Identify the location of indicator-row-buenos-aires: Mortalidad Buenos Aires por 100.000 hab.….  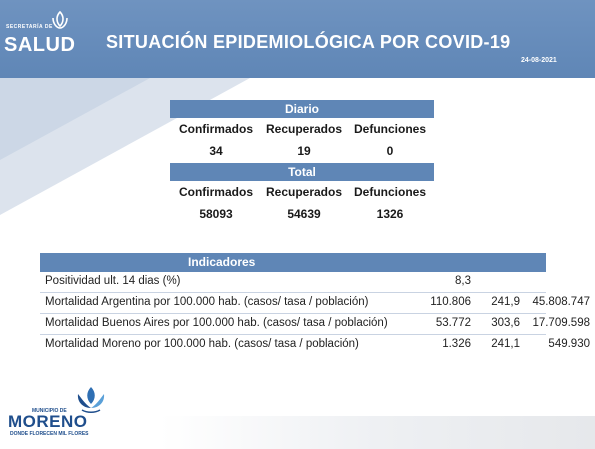
(317, 325).